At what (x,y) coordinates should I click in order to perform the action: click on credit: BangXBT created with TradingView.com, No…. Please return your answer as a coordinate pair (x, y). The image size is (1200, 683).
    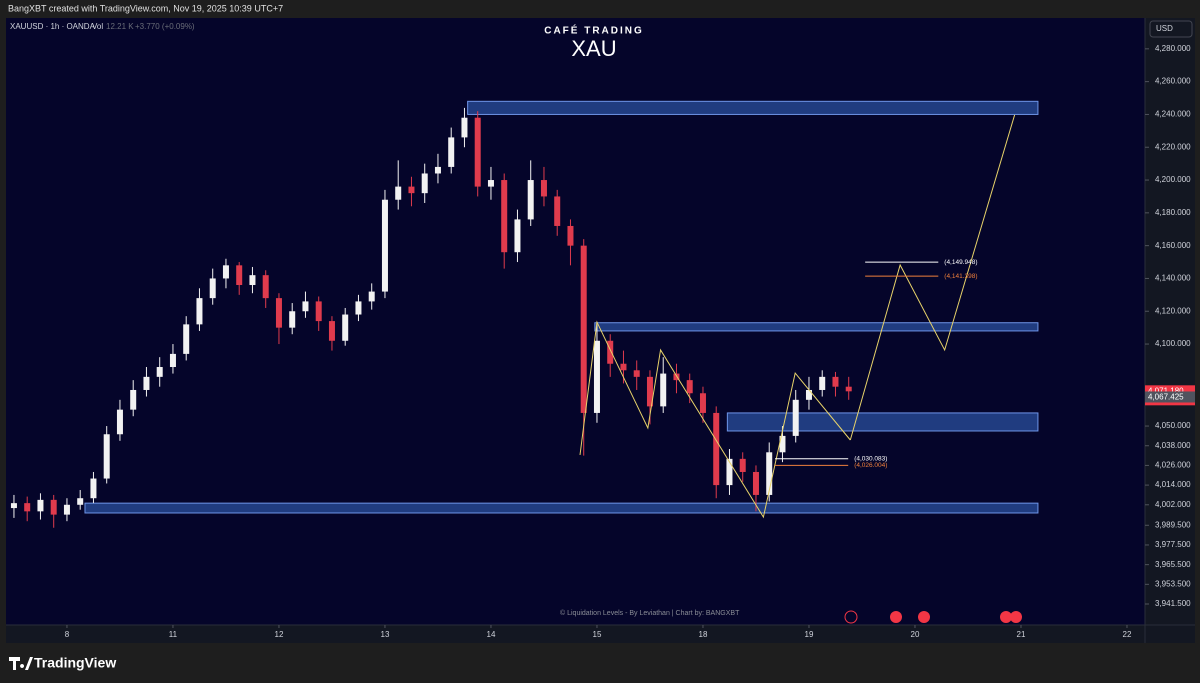
    Looking at the image, I should click on (145, 8).